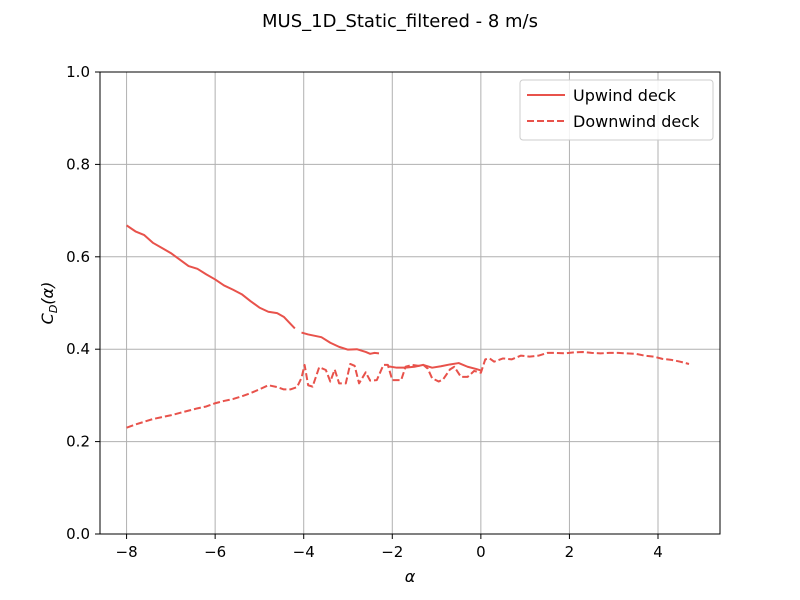  Describe the element at coordinates (215, 552) in the screenshot. I see `x-tick-label: −6` at that location.